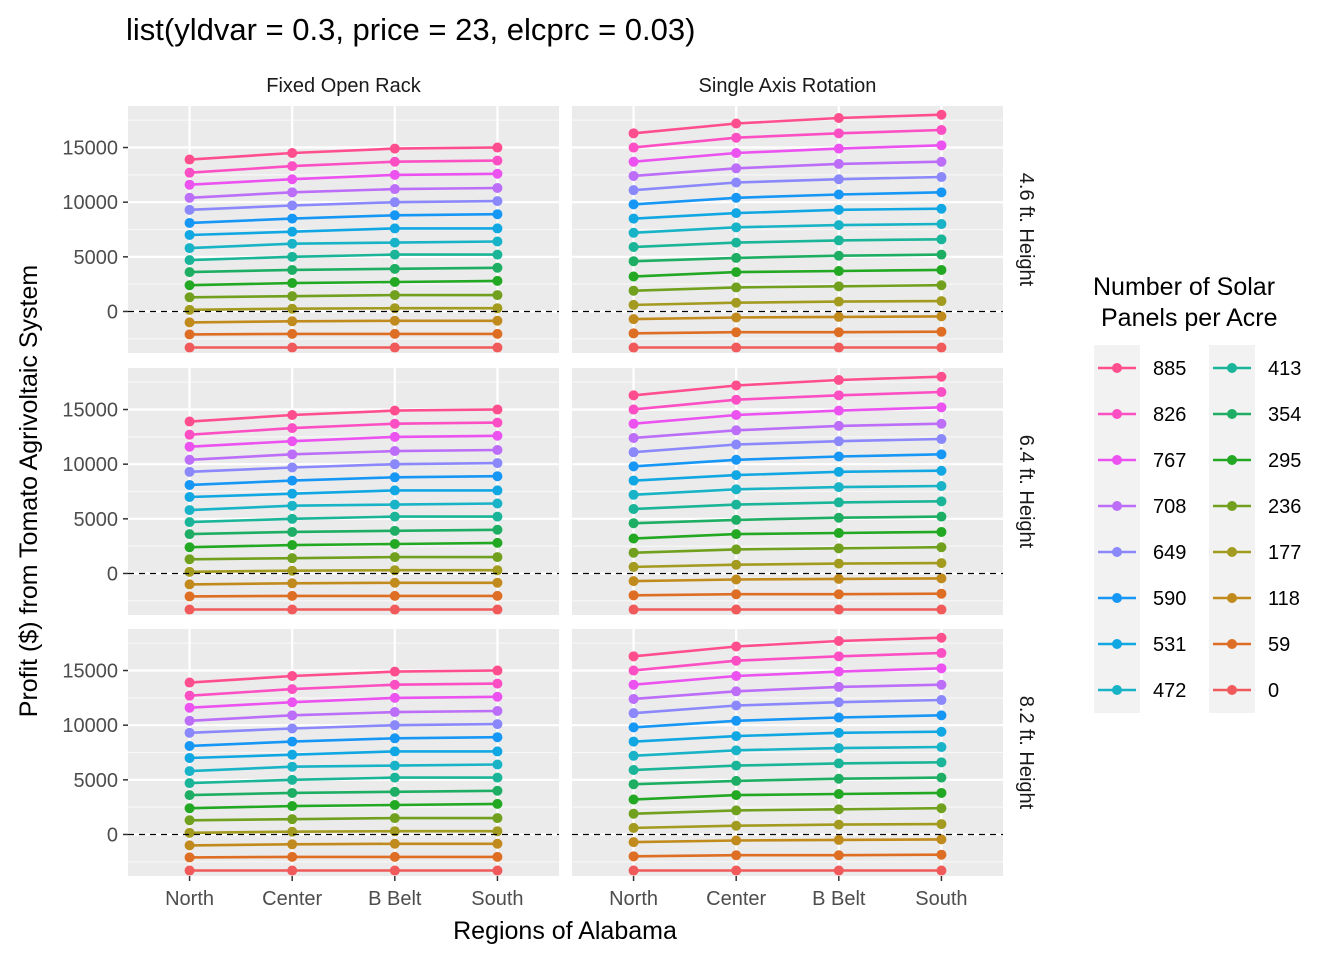 This screenshot has height=960, width=1344. I want to click on legend-label: 531, so click(1169, 645).